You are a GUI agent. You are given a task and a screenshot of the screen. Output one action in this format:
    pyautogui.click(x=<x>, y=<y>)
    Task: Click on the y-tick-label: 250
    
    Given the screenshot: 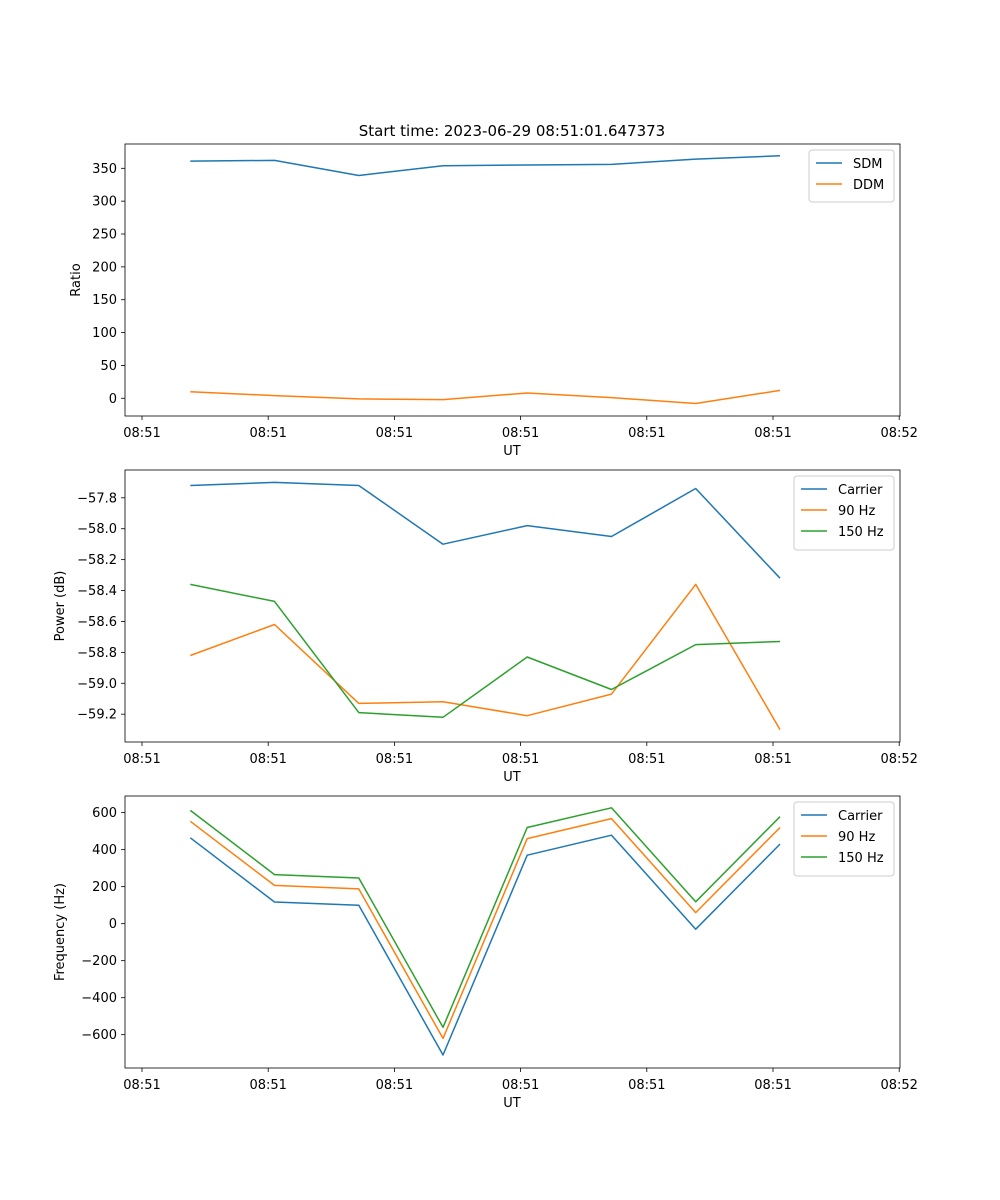 What is the action you would take?
    pyautogui.click(x=104, y=235)
    